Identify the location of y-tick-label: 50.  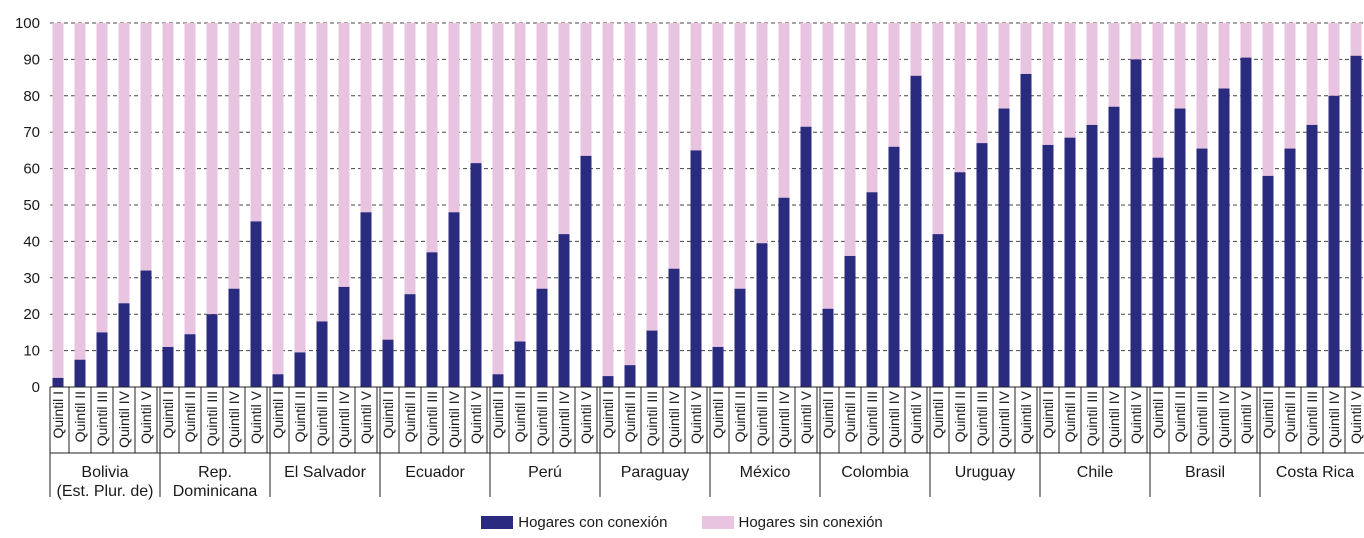
(31, 205).